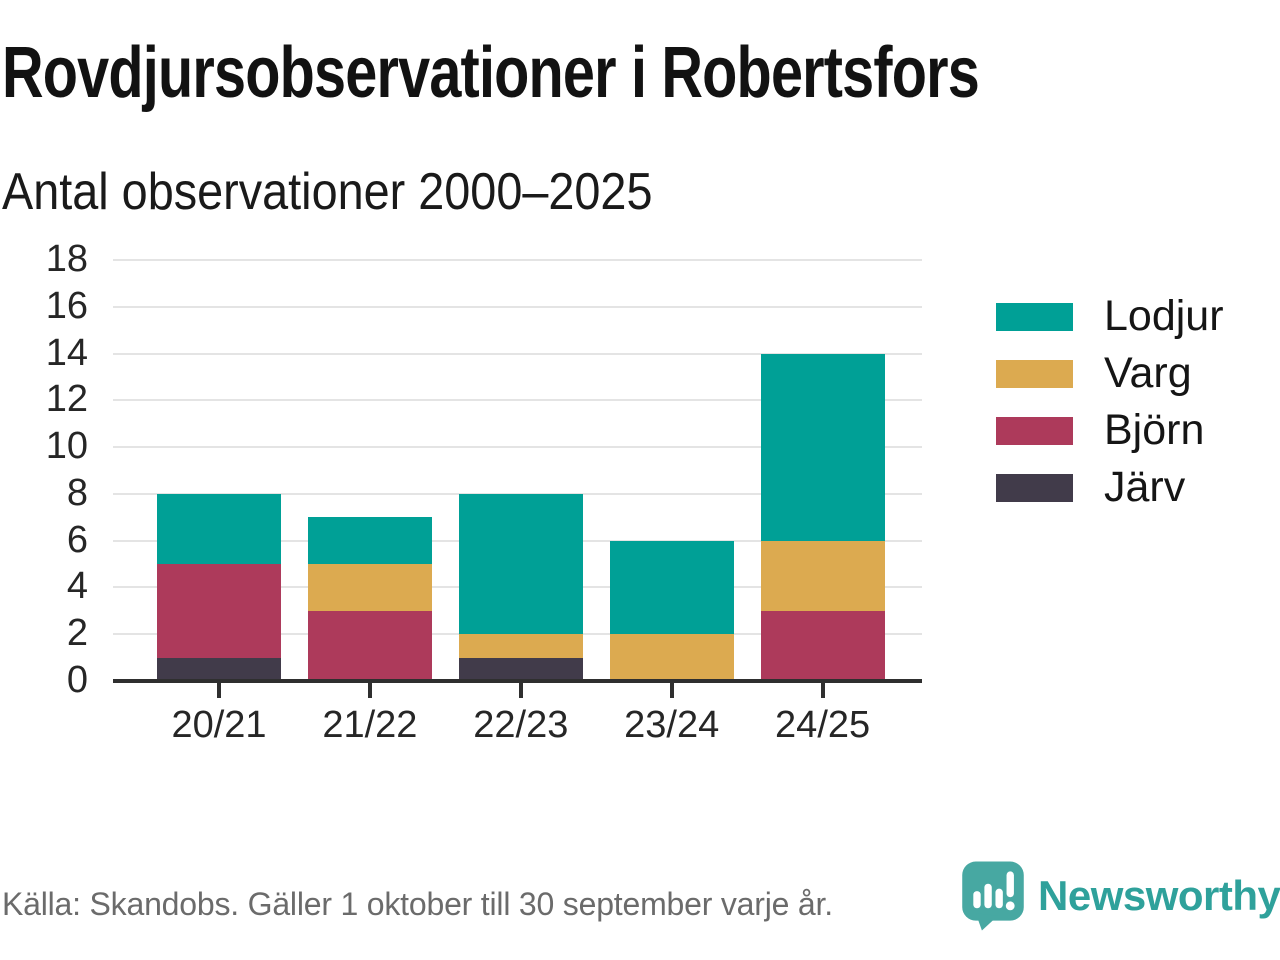 The width and height of the screenshot is (1280, 960). I want to click on y-axis-tick-label: 8, so click(77, 493).